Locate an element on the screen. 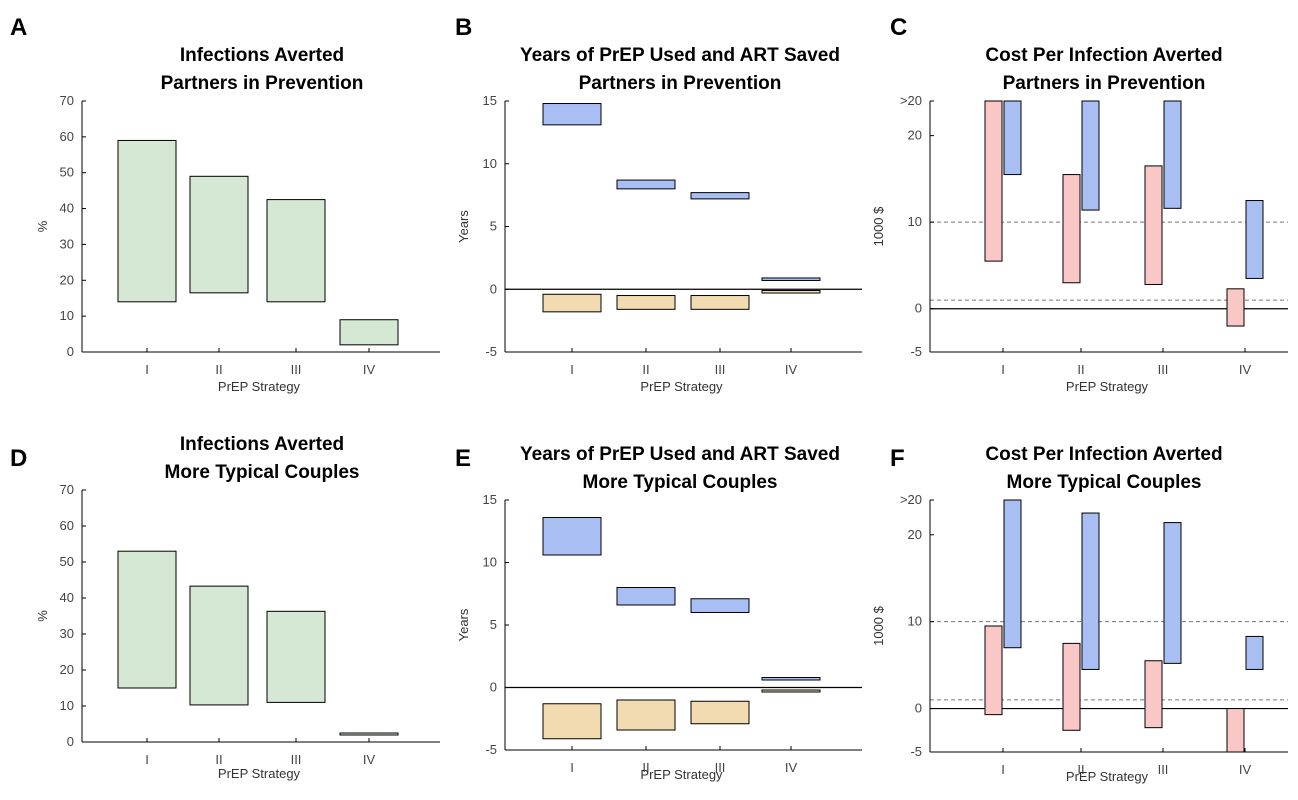 This screenshot has height=800, width=1298. chart-title-line: Years of PrEP Used and ART Saved is located at coordinates (680, 454).